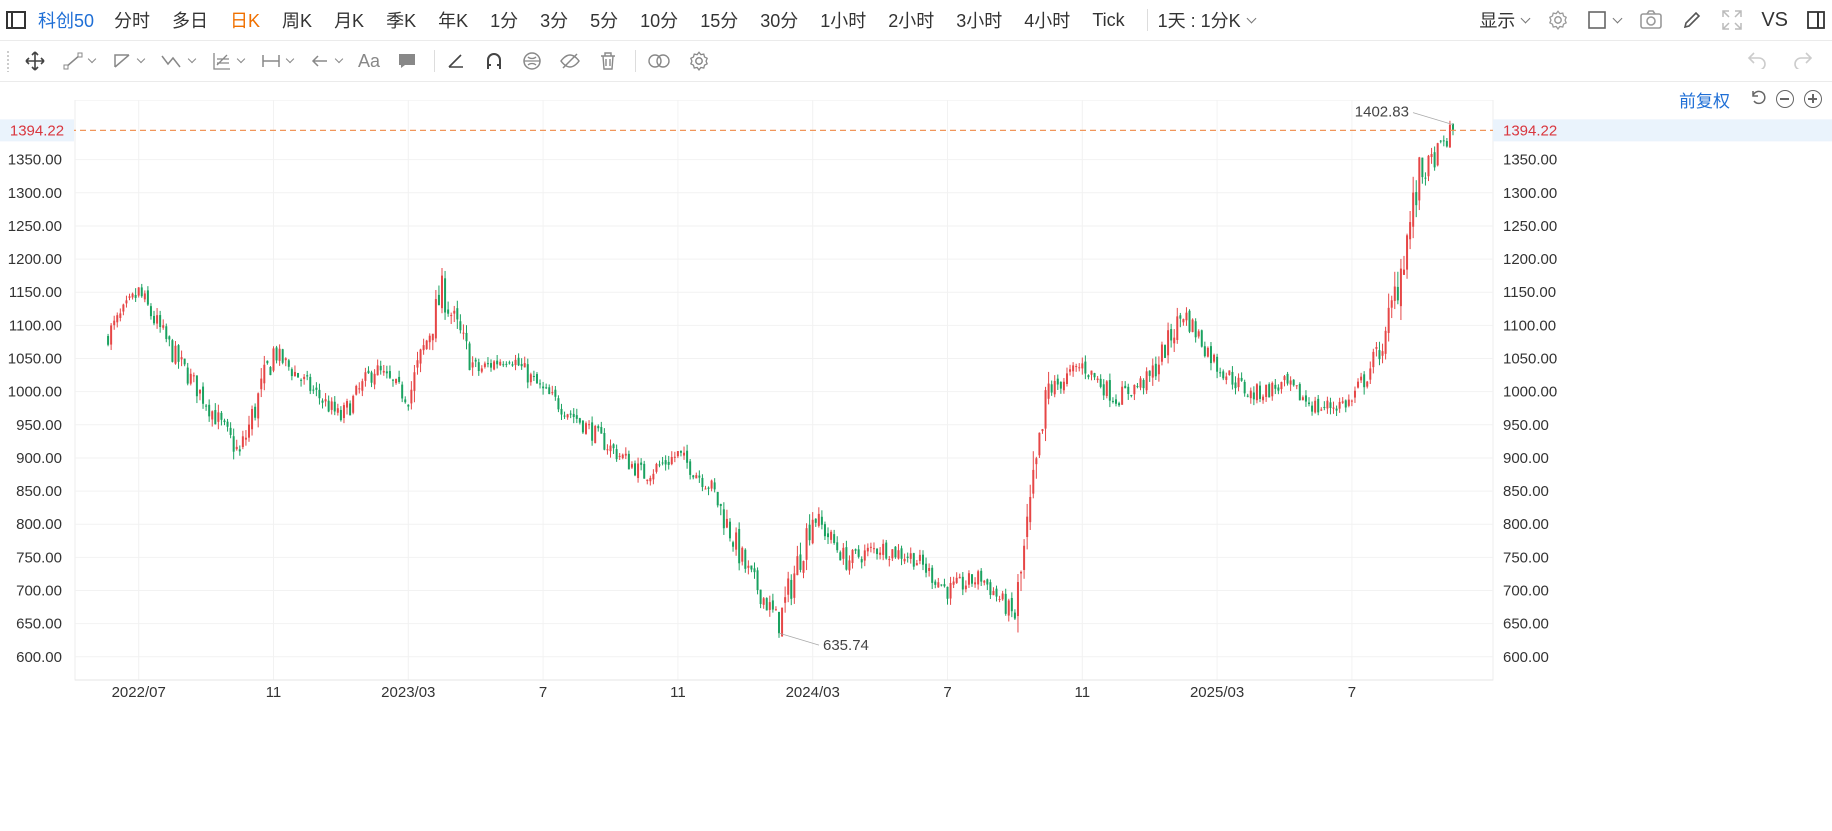  I want to click on period-tab: 多日, so click(190, 21).